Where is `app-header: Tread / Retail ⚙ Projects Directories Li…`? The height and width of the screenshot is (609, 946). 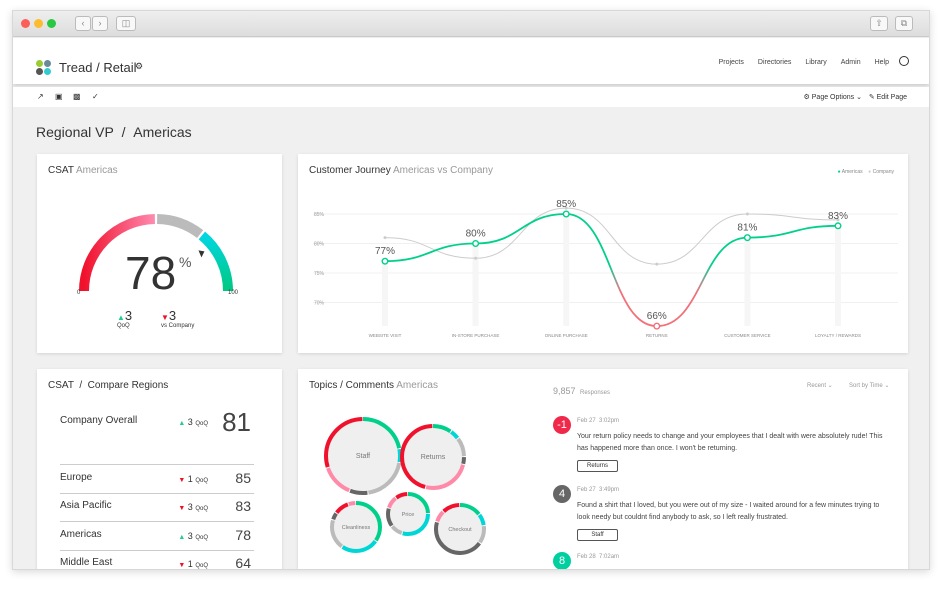 app-header: Tread / Retail ⚙ Projects Directories Li… is located at coordinates (471, 61).